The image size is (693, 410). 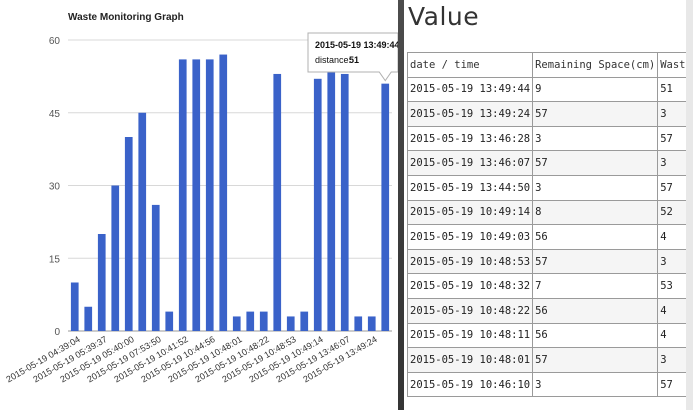 What do you see at coordinates (689, 205) in the screenshot?
I see `window-edge` at bounding box center [689, 205].